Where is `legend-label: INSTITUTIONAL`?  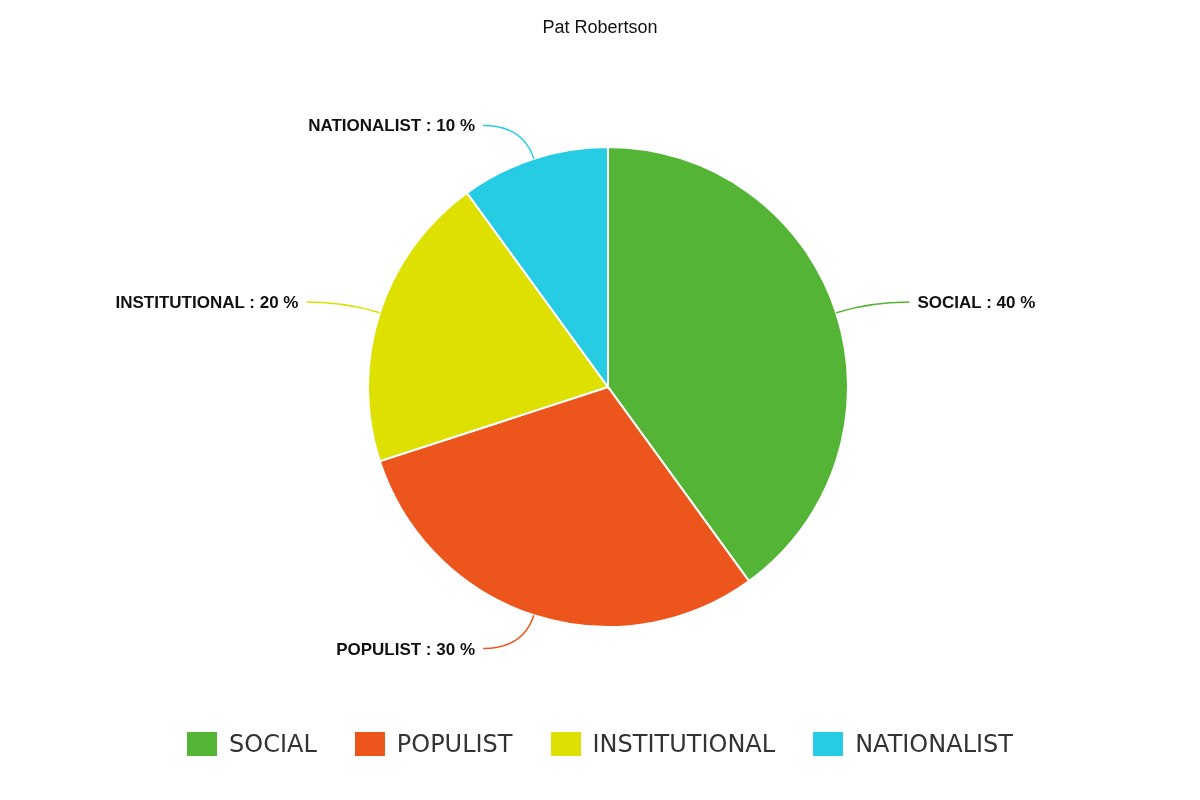
legend-label: INSTITUTIONAL is located at coordinates (684, 744).